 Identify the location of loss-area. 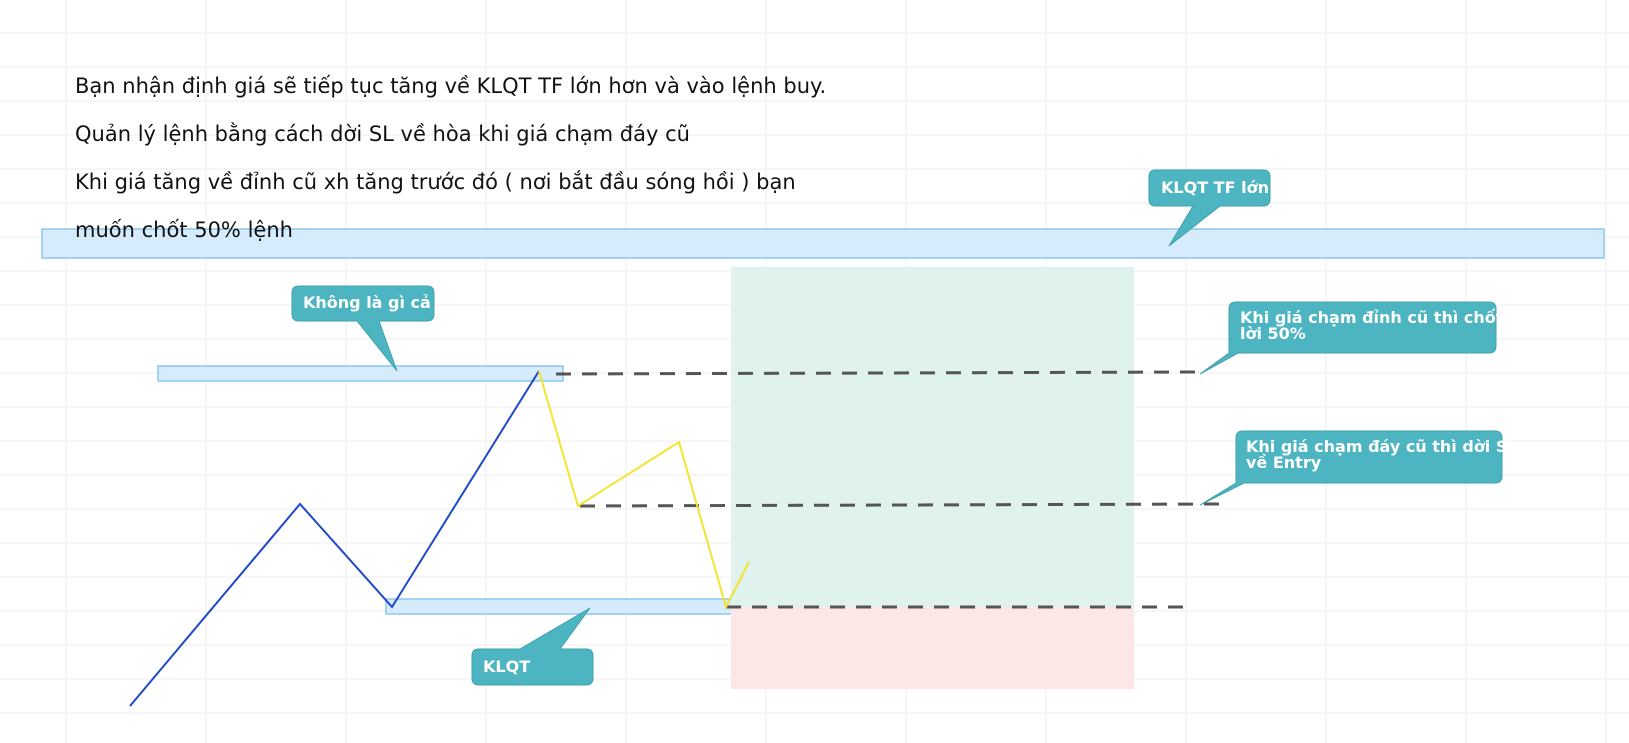
(932, 648).